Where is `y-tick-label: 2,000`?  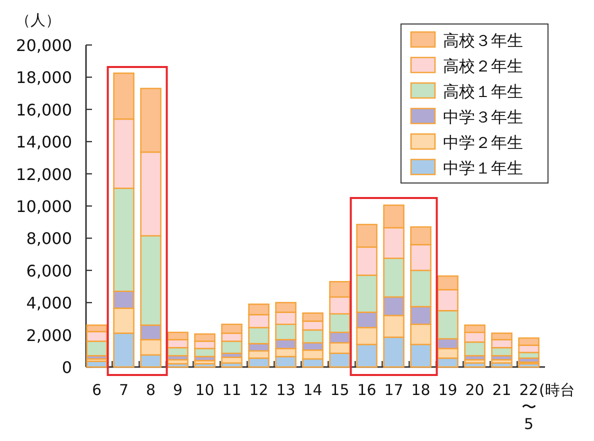 y-tick-label: 2,000 is located at coordinates (49, 335).